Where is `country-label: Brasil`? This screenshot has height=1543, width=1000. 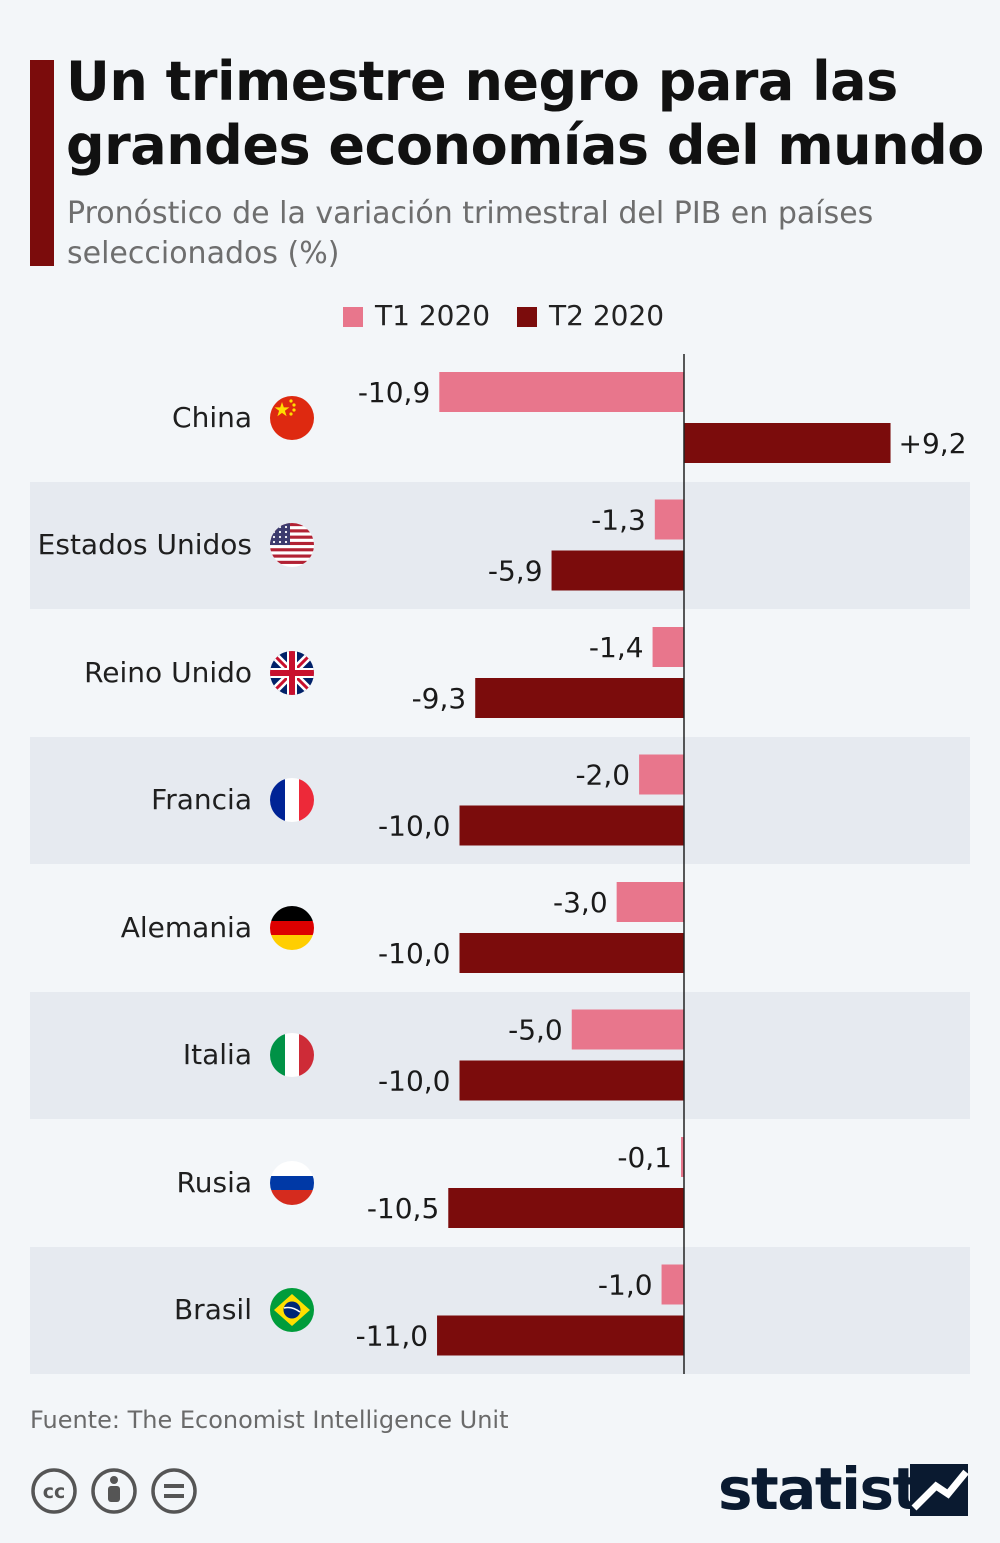
country-label: Brasil is located at coordinates (212, 1310).